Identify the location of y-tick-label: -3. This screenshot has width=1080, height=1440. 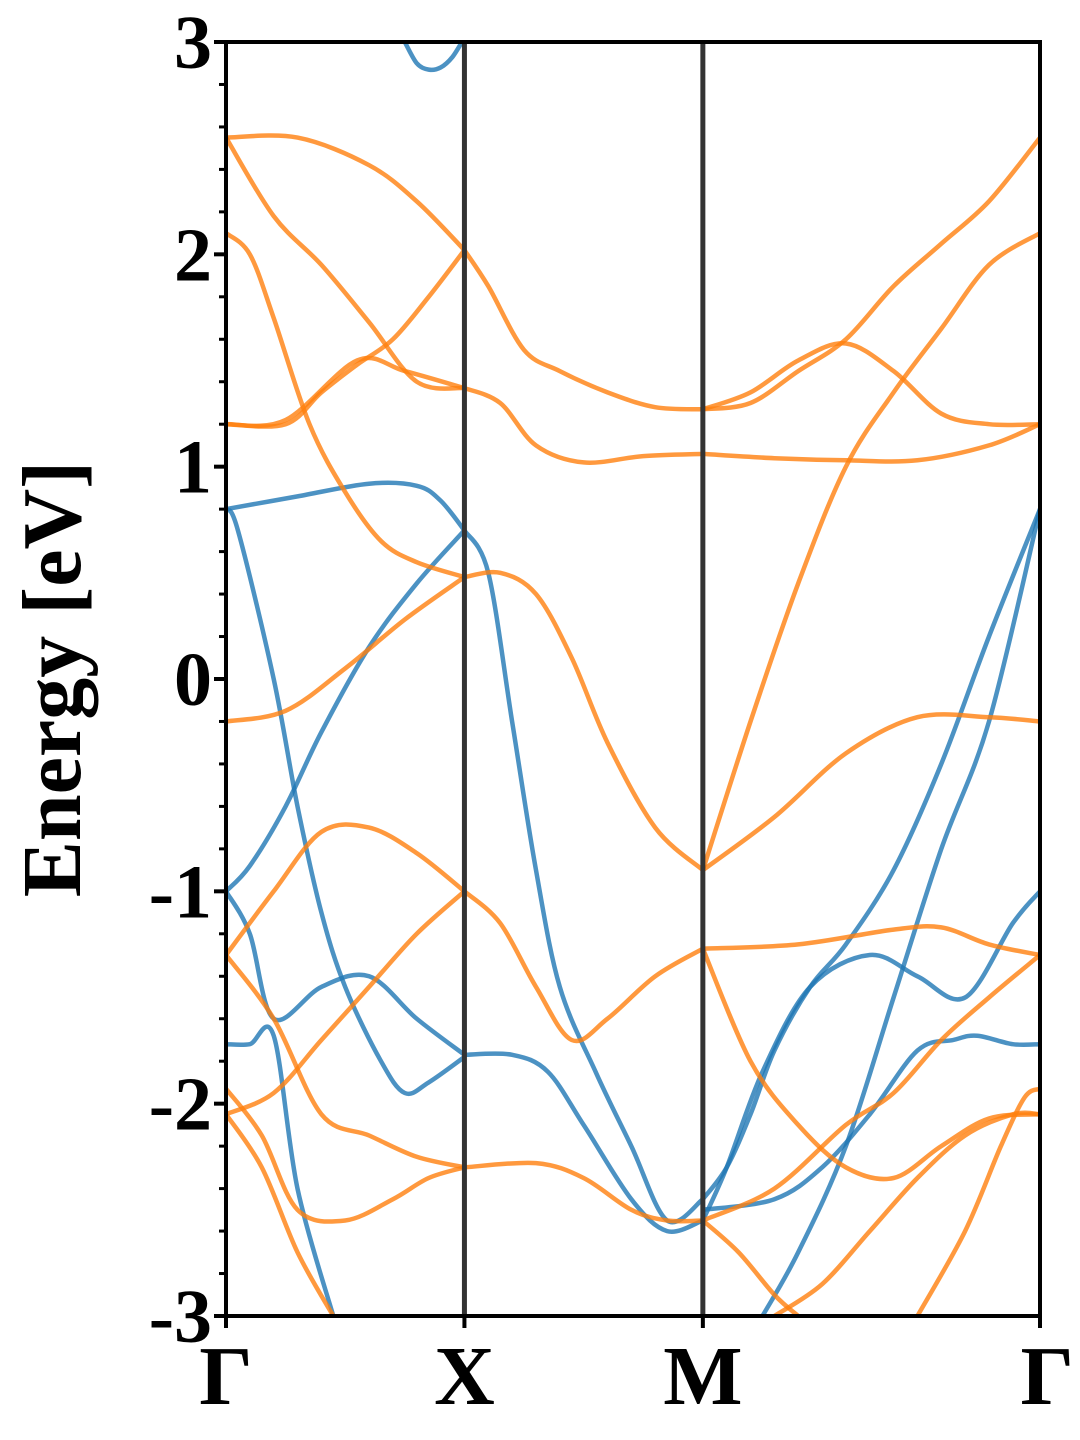
(180, 1317).